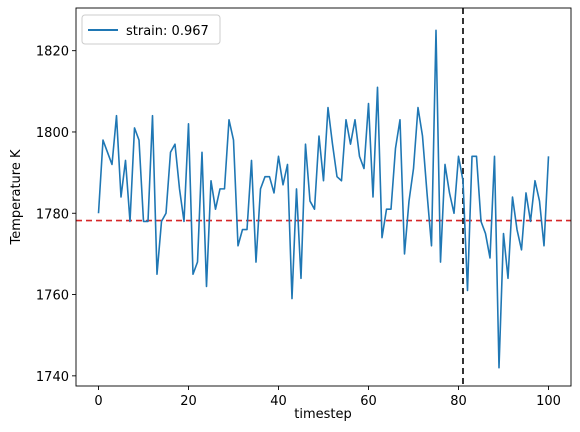 The height and width of the screenshot is (432, 580). Describe the element at coordinates (52, 52) in the screenshot. I see `y-tick-label: 1820` at that location.